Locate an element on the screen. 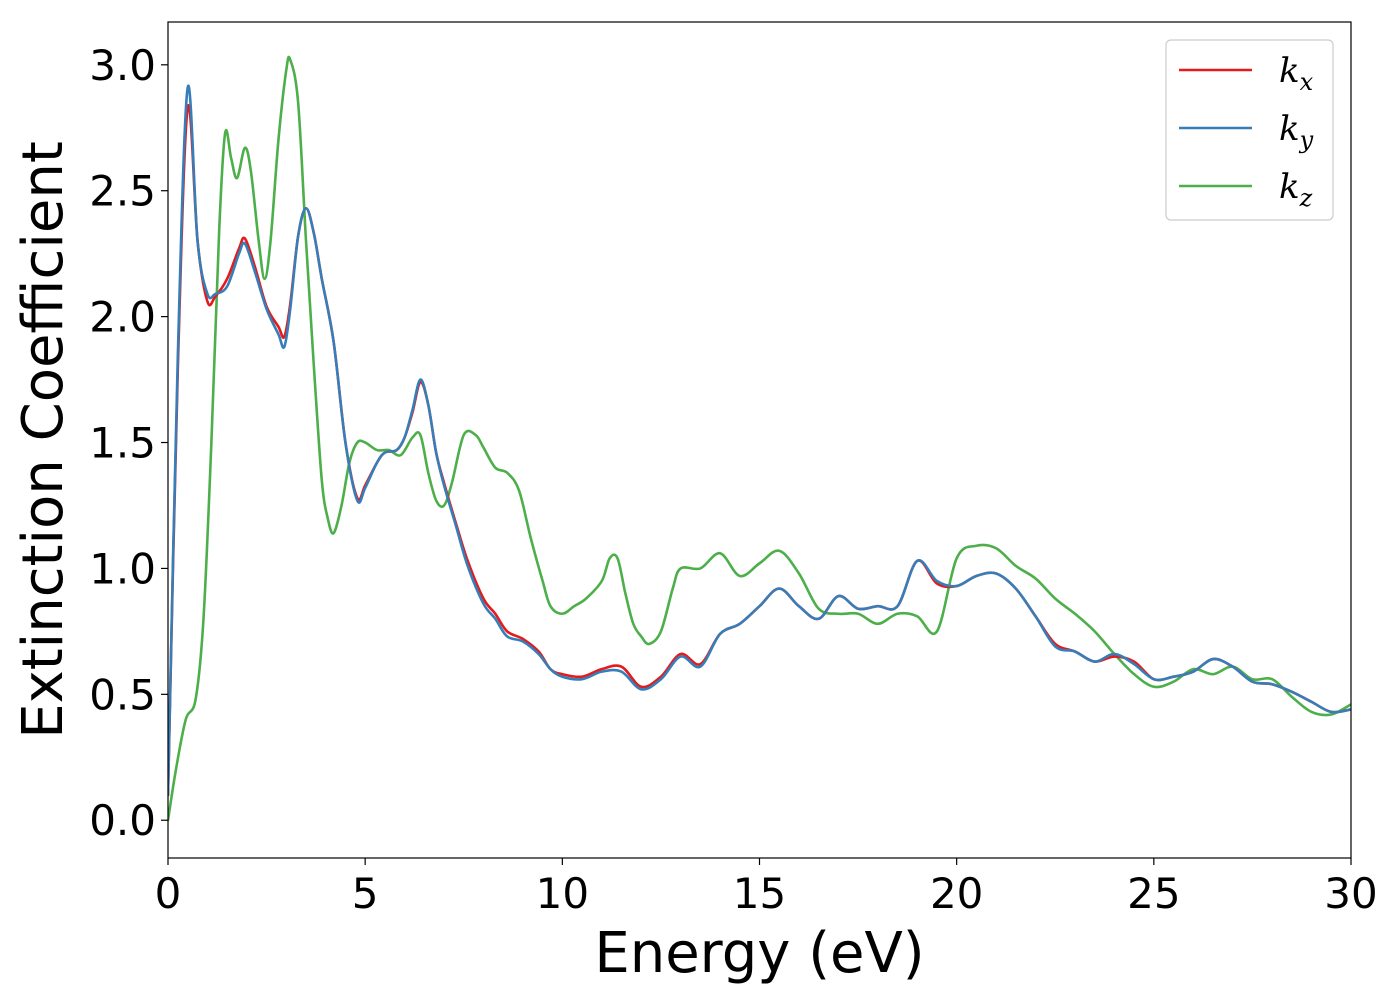 Image resolution: width=1400 pixels, height=1000 pixels. y-tick-label: 2.5 is located at coordinates (122, 191).